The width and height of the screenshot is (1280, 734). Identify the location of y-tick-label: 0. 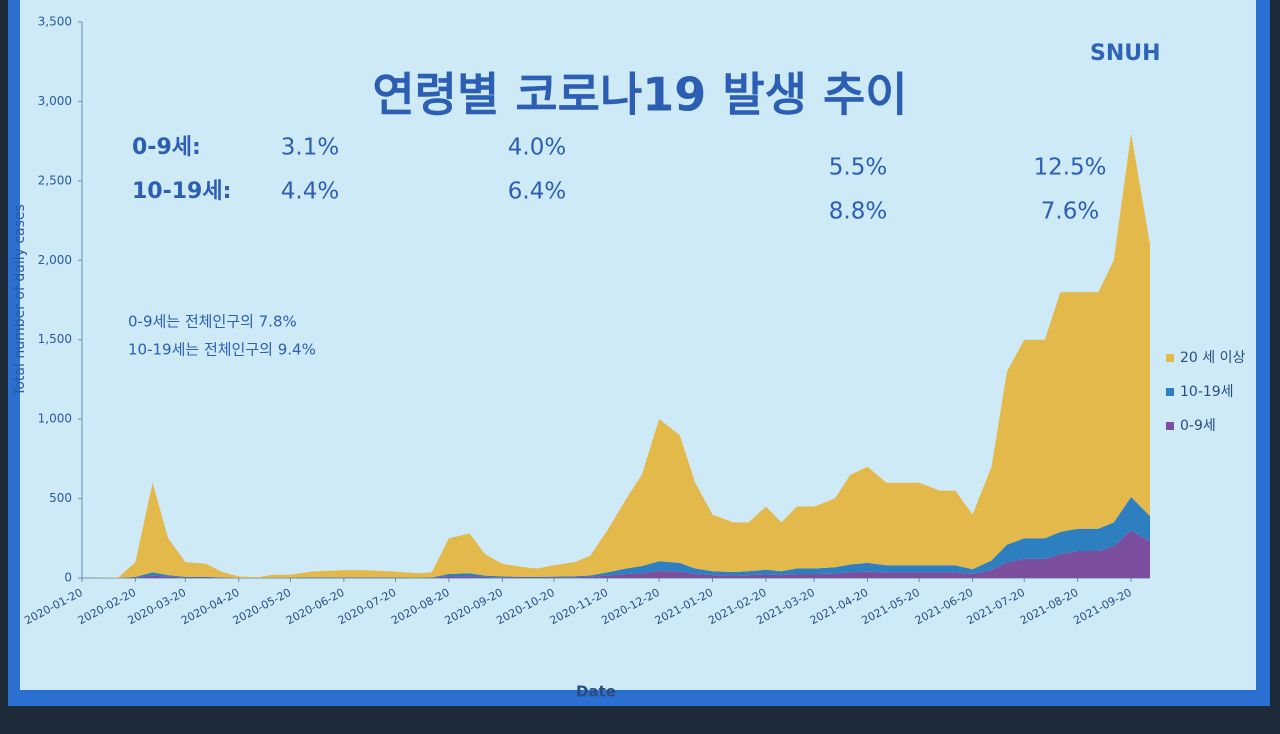
(68, 578).